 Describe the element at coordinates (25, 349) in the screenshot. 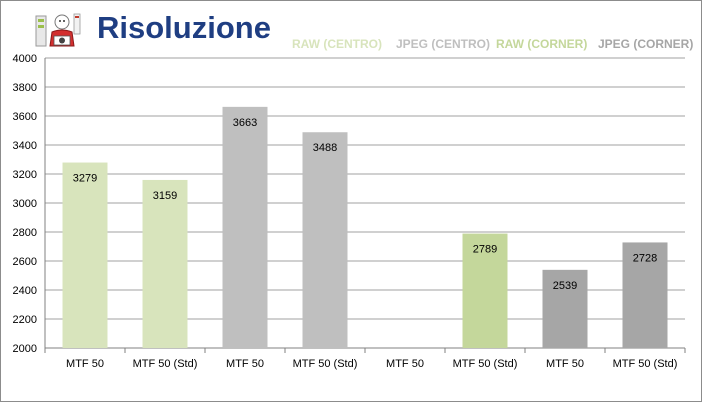

I see `y-tick-label: 2000` at that location.